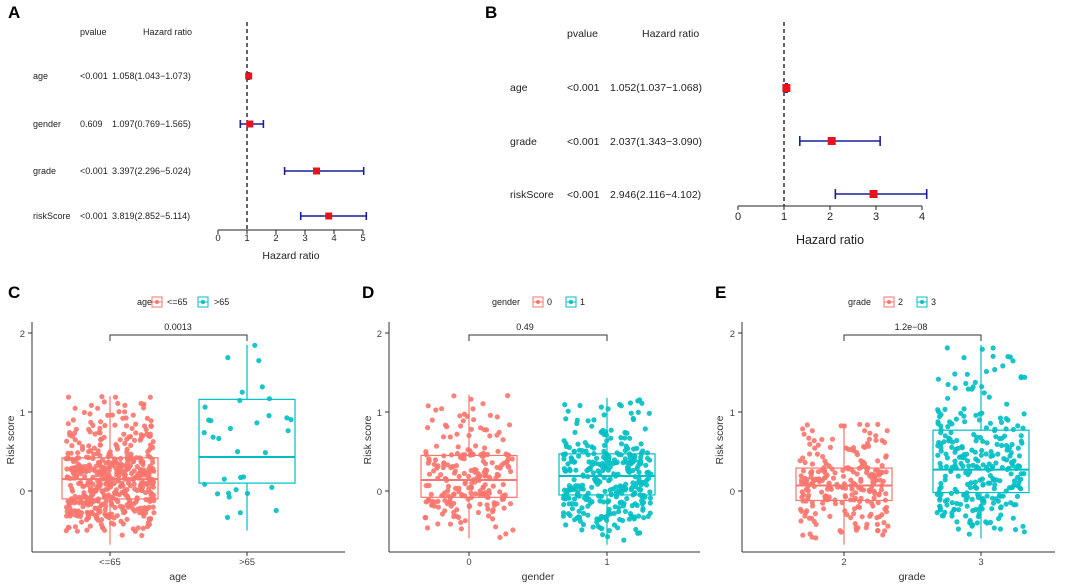 The image size is (1065, 585). Describe the element at coordinates (178, 577) in the screenshot. I see `x-axis-title: age` at that location.